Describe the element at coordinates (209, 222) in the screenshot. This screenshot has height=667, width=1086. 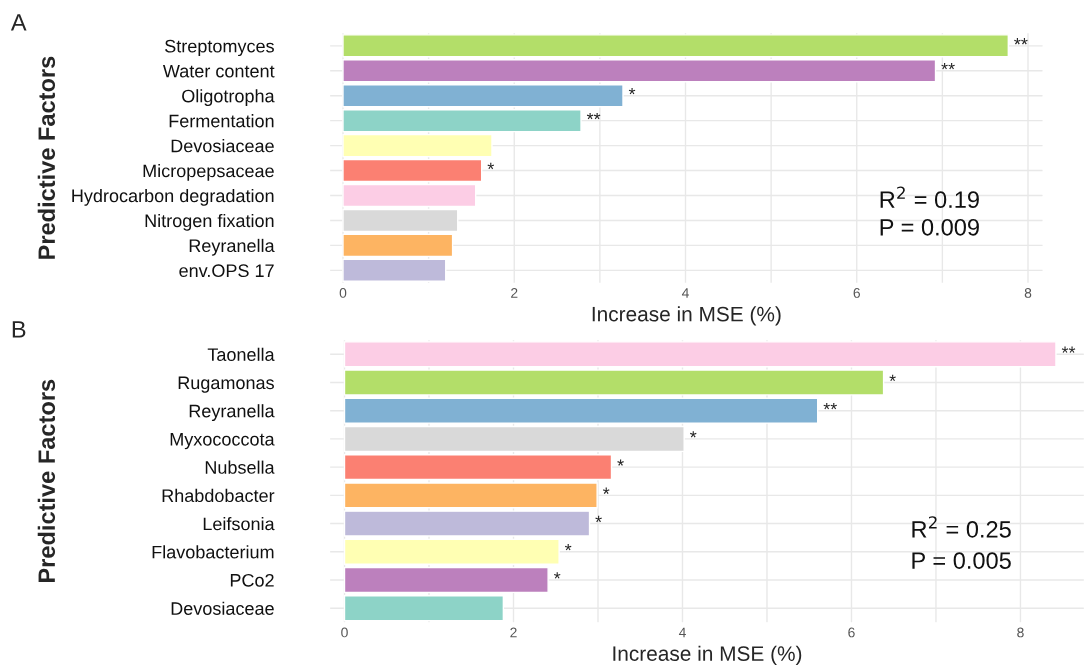
I see `y-tick-label: Nitrogen fixation` at that location.